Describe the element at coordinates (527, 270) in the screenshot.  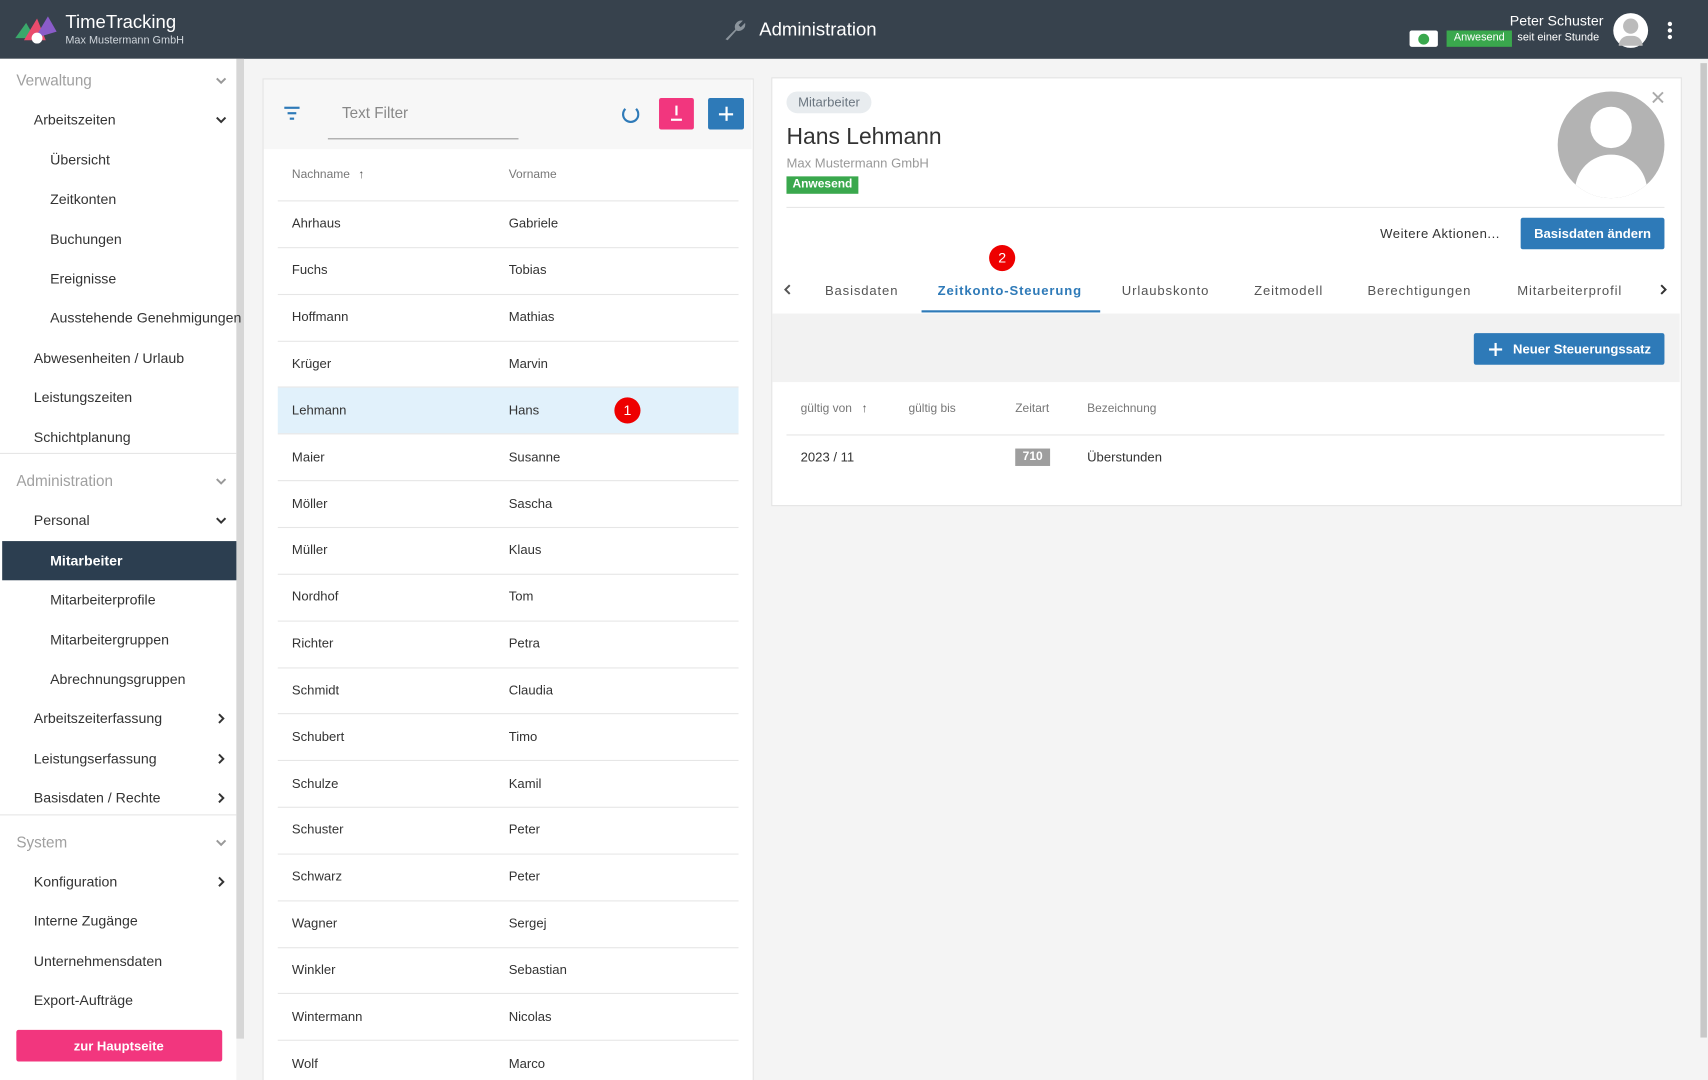
I see `cell: Tobias` at that location.